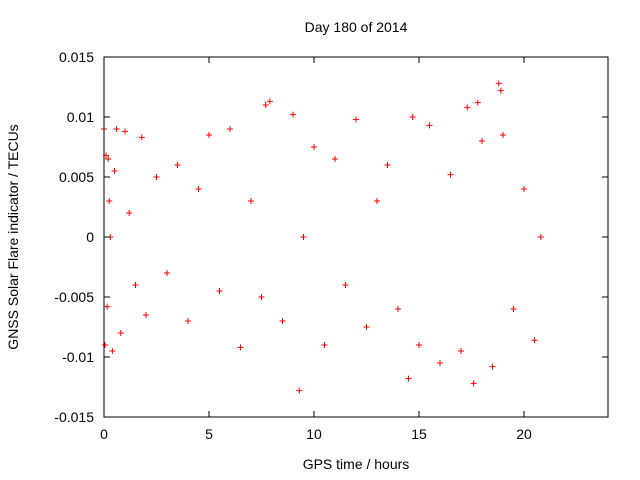  What do you see at coordinates (76, 57) in the screenshot?
I see `y-tick-label: 0.015` at bounding box center [76, 57].